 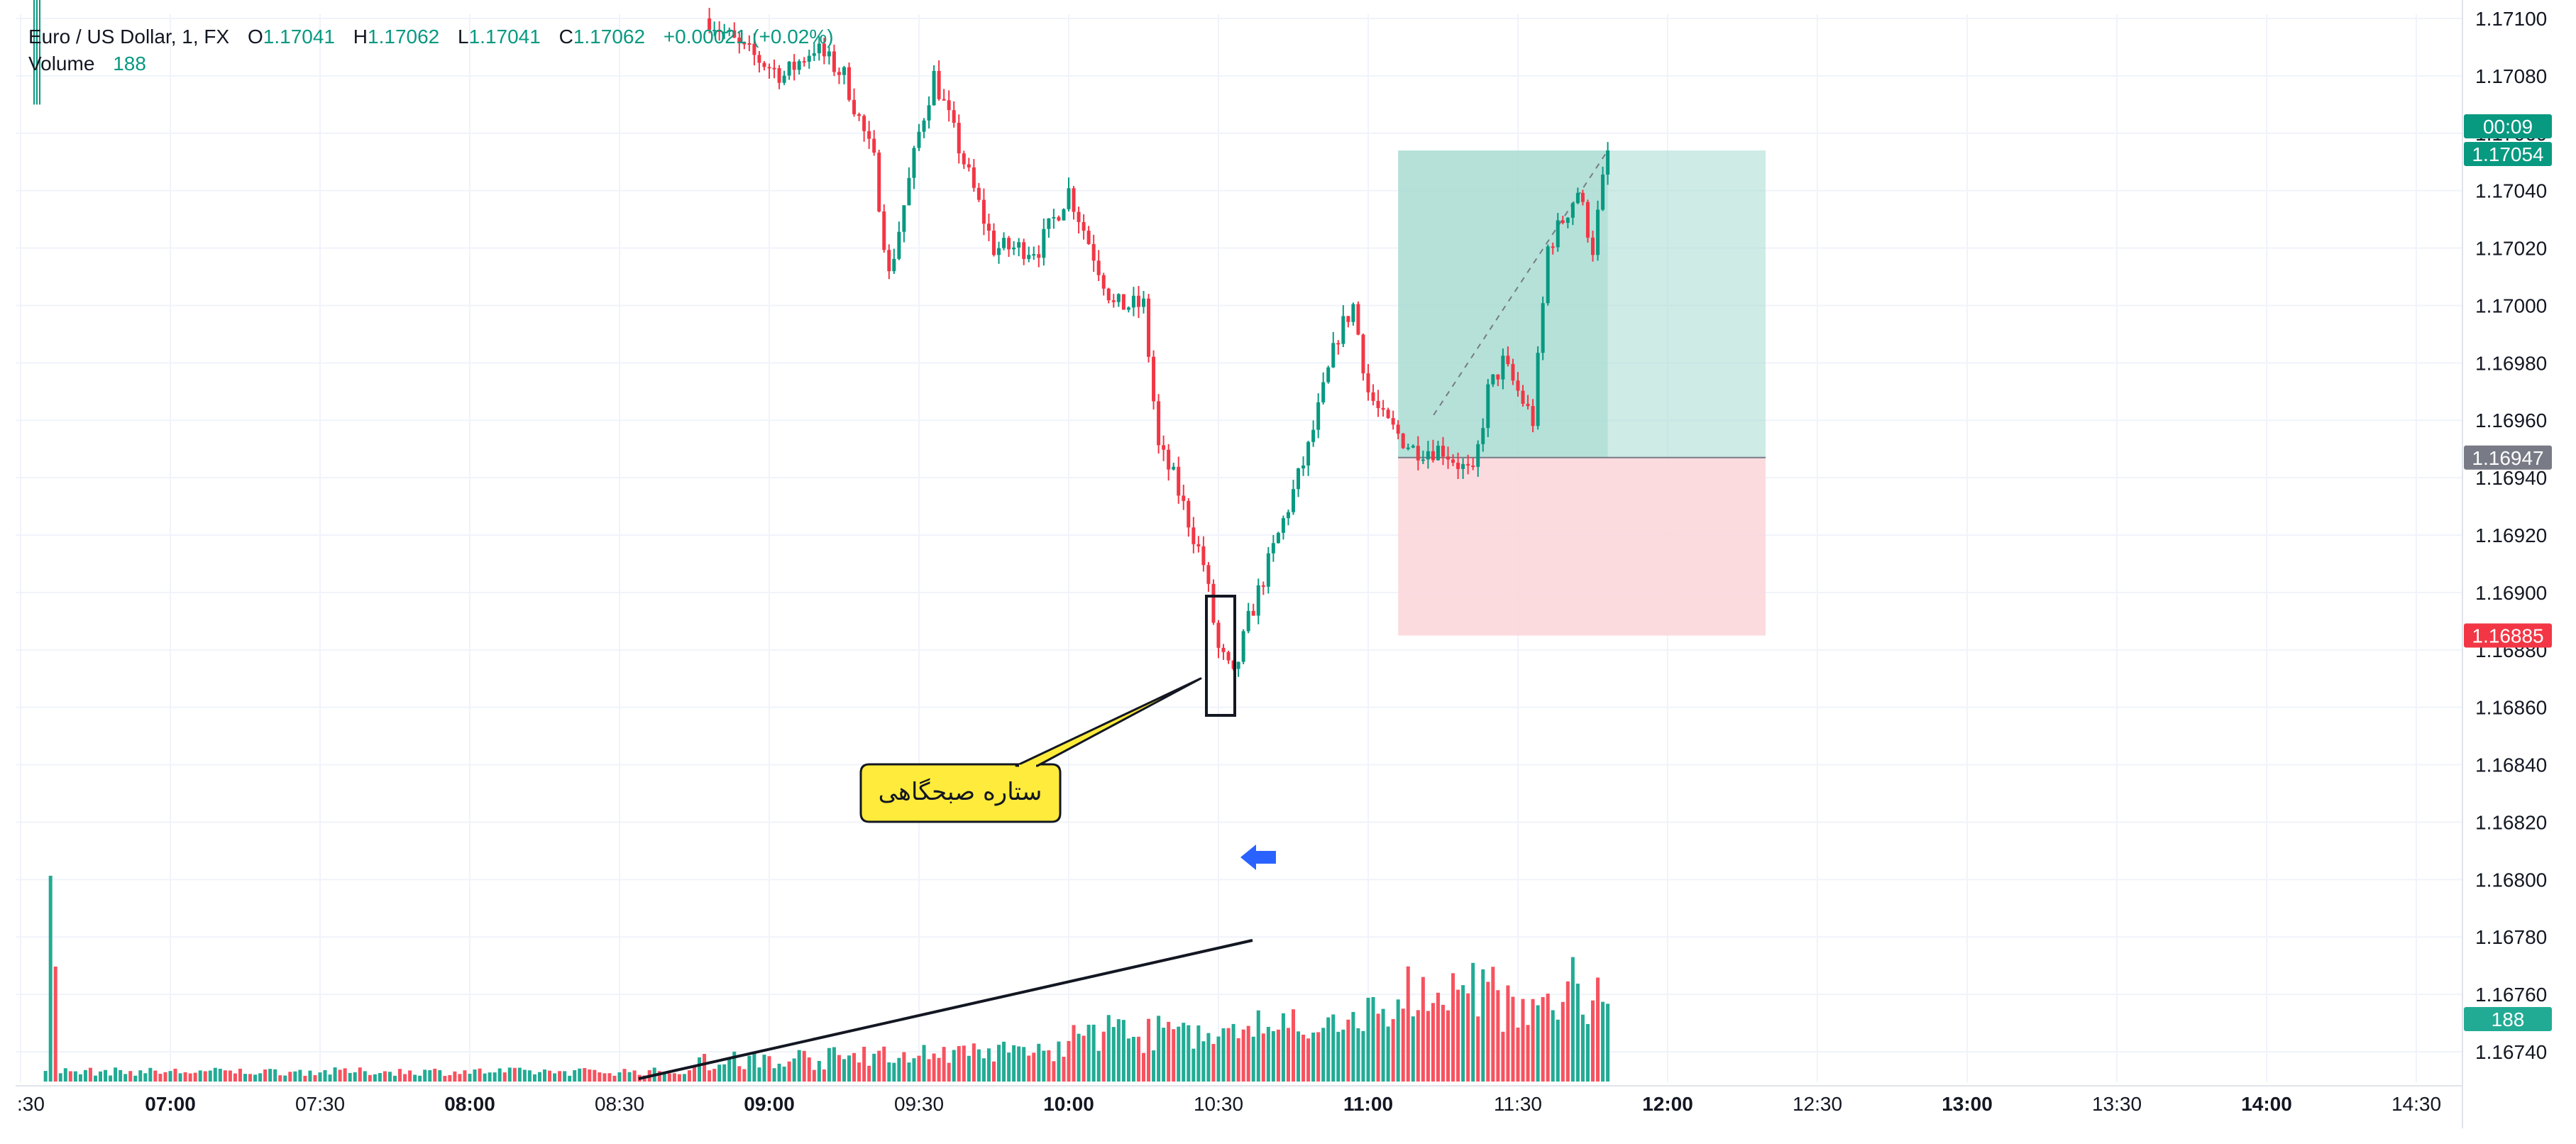 I want to click on last-price-badge: 1.17054, so click(x=2507, y=154).